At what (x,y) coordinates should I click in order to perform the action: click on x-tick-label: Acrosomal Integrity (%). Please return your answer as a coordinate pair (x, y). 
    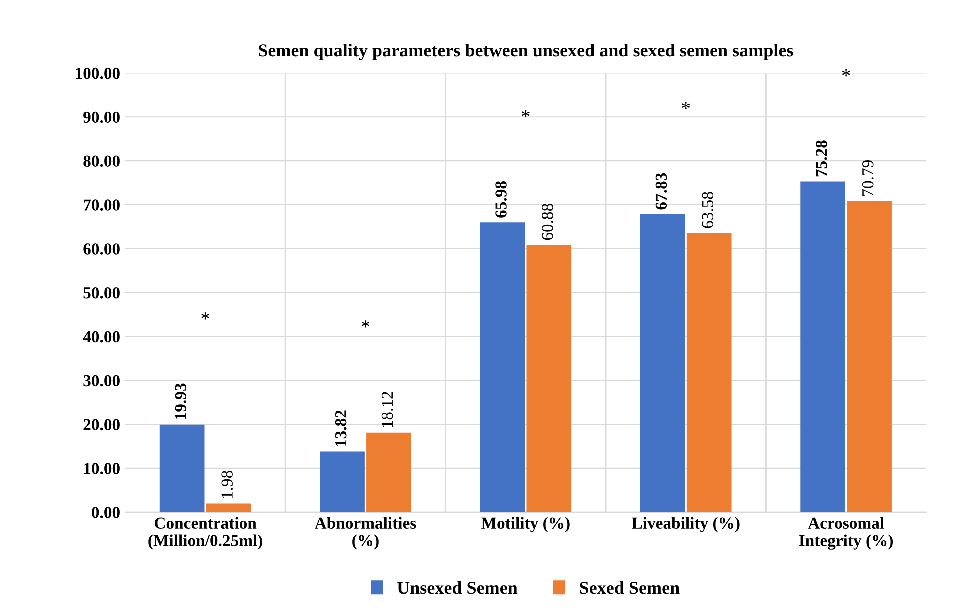
    Looking at the image, I should click on (846, 533).